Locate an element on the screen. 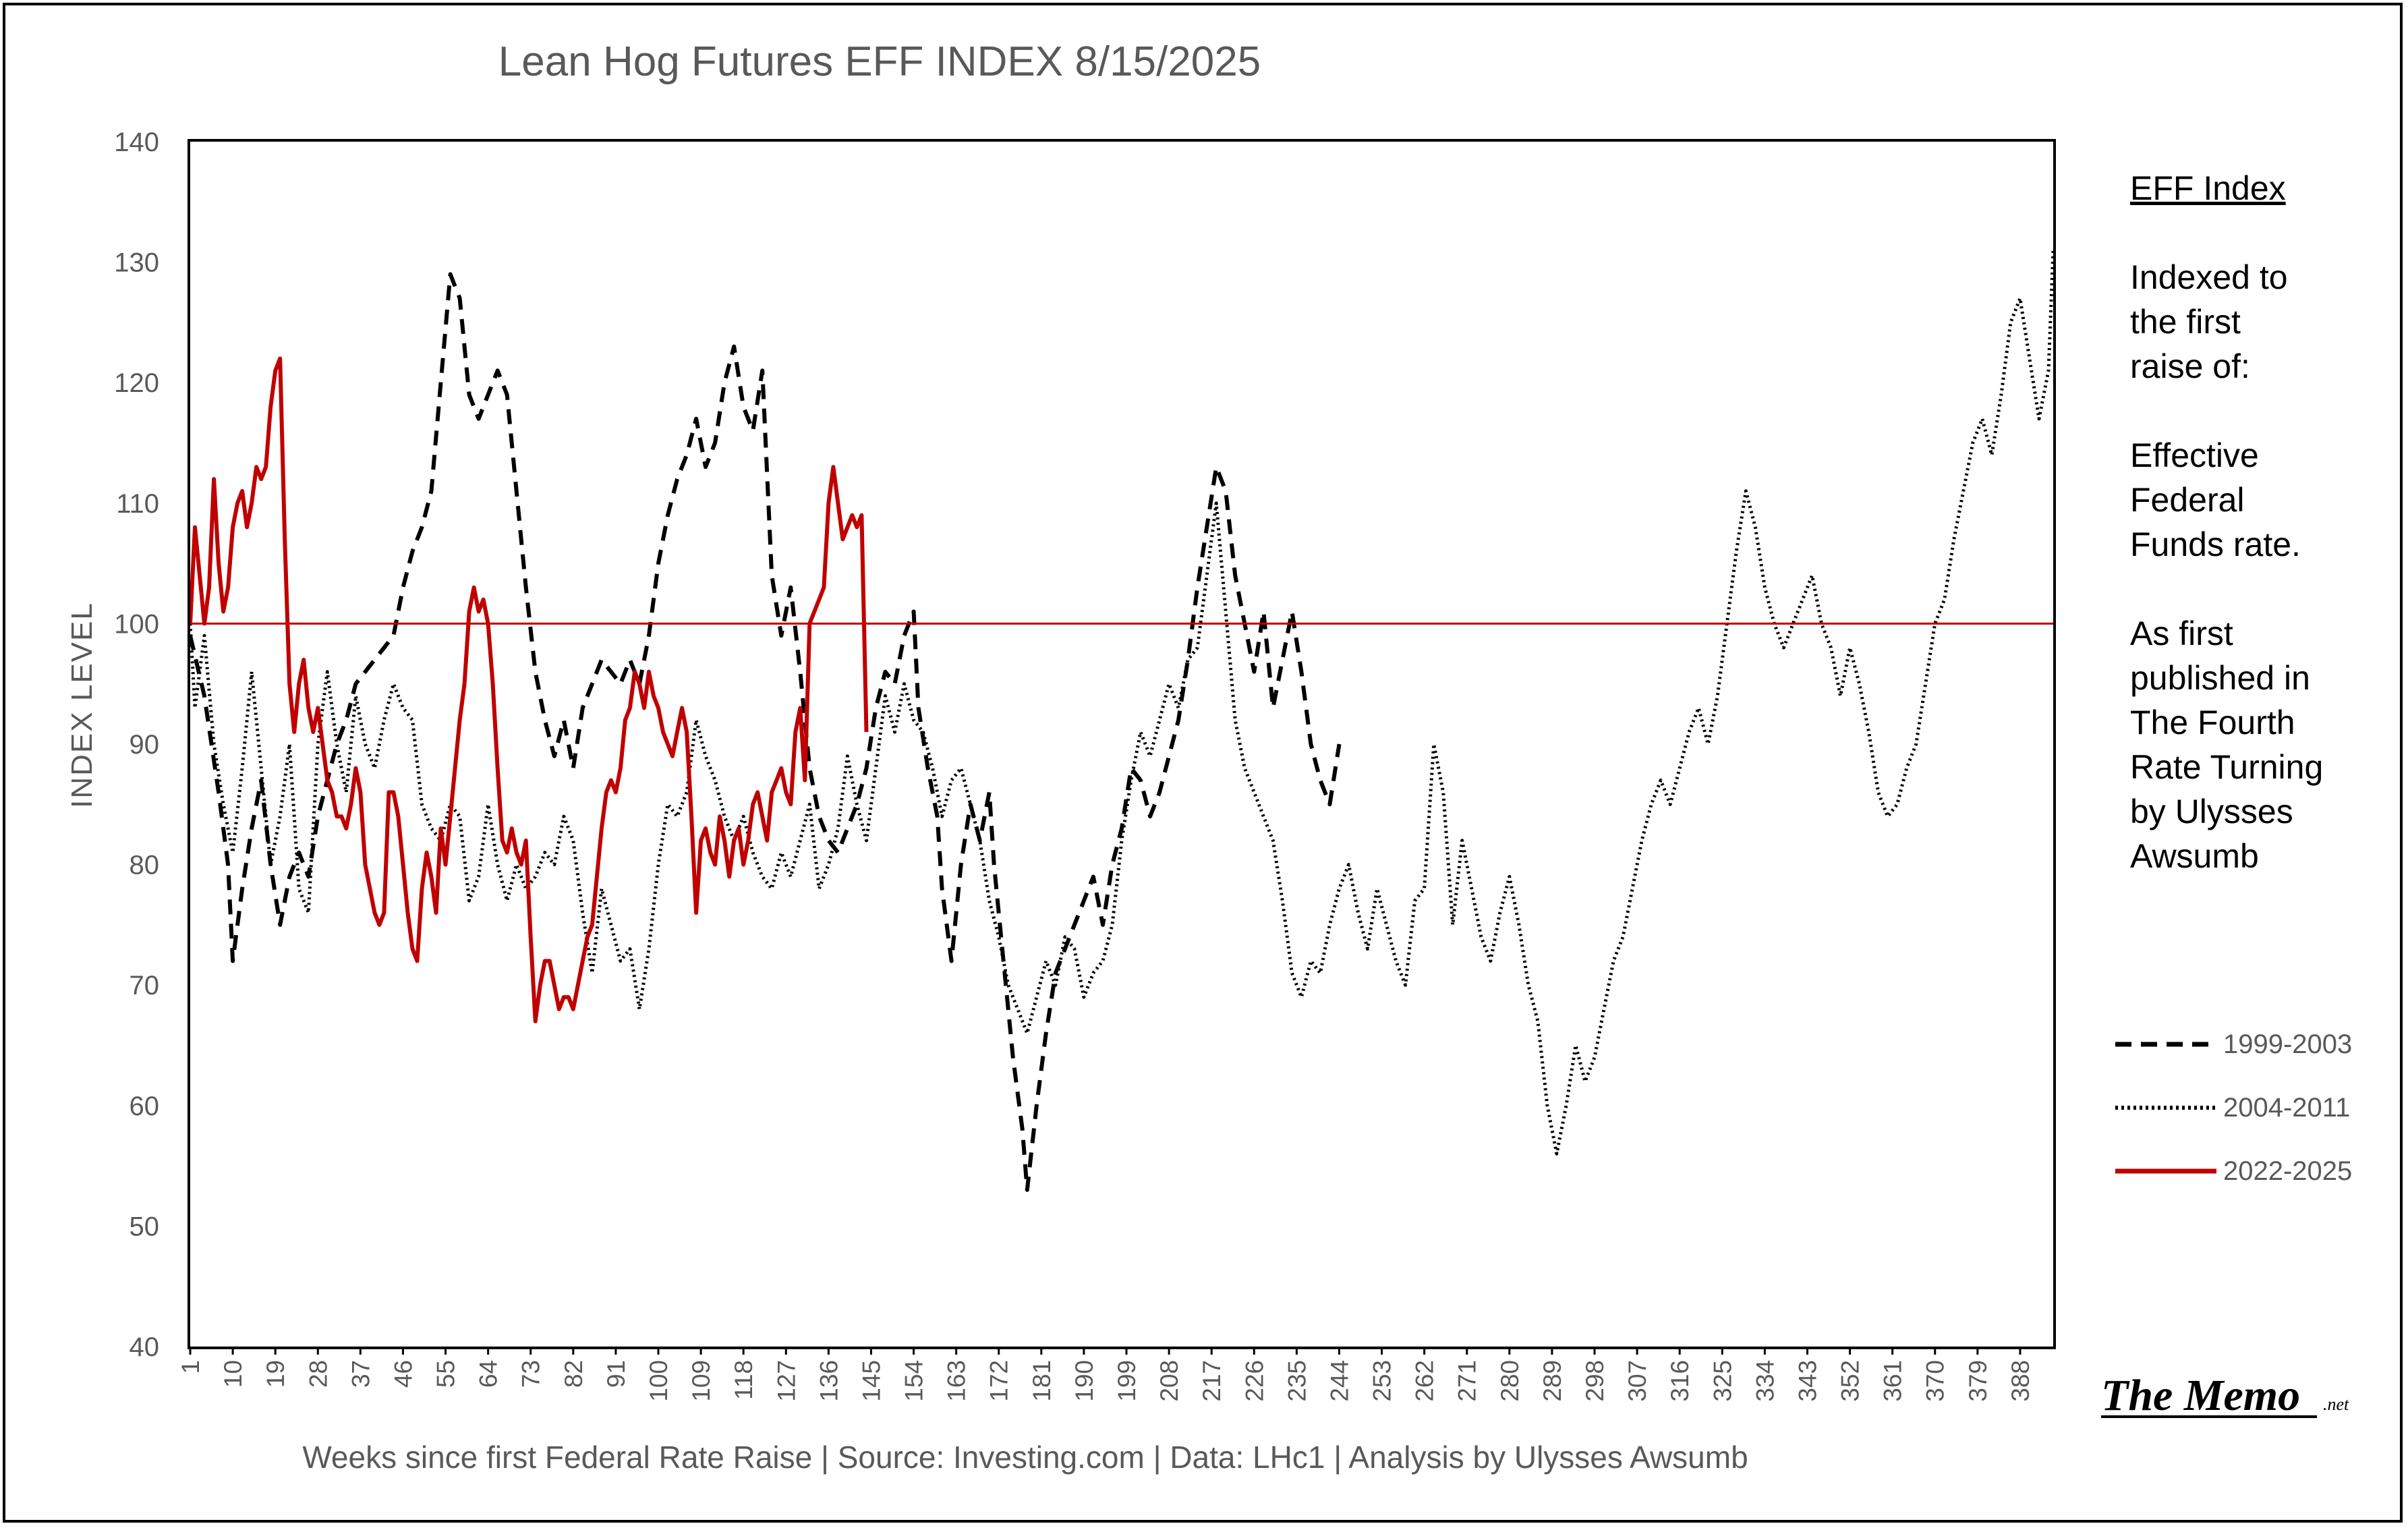  annotation-line: Indexed to is located at coordinates (2209, 277).